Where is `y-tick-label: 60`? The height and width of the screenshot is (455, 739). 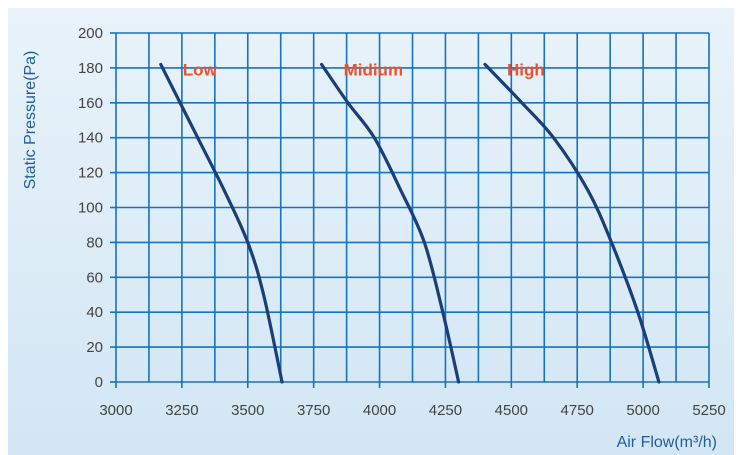 y-tick-label: 60 is located at coordinates (94, 277).